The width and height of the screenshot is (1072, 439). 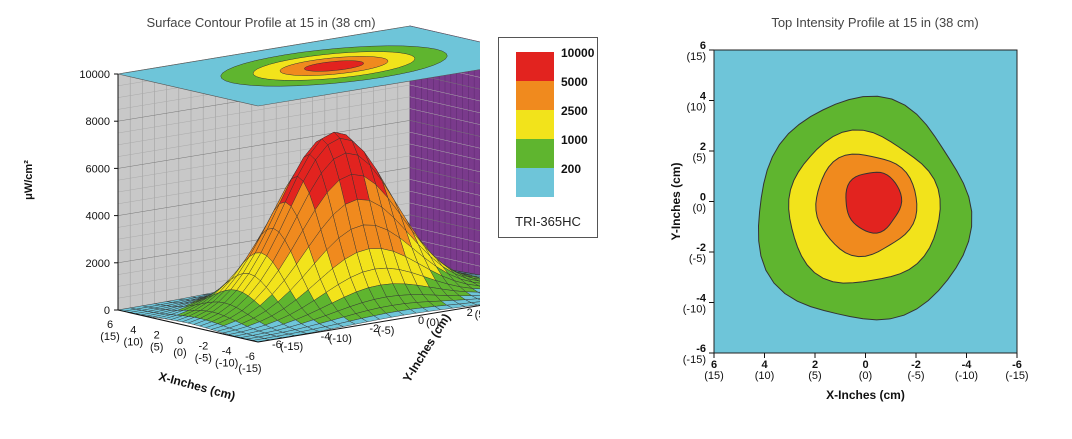 What do you see at coordinates (696, 108) in the screenshot?
I see `y-tick-cm-label: (10)` at bounding box center [696, 108].